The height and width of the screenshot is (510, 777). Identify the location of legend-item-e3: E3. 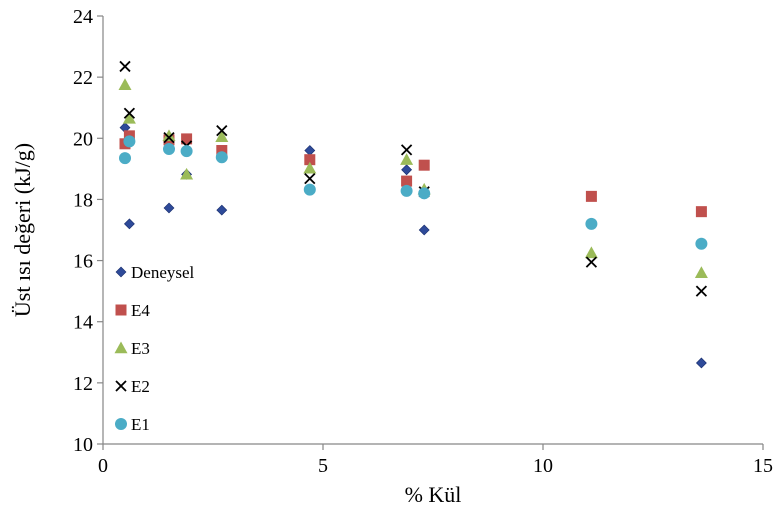
(132, 348).